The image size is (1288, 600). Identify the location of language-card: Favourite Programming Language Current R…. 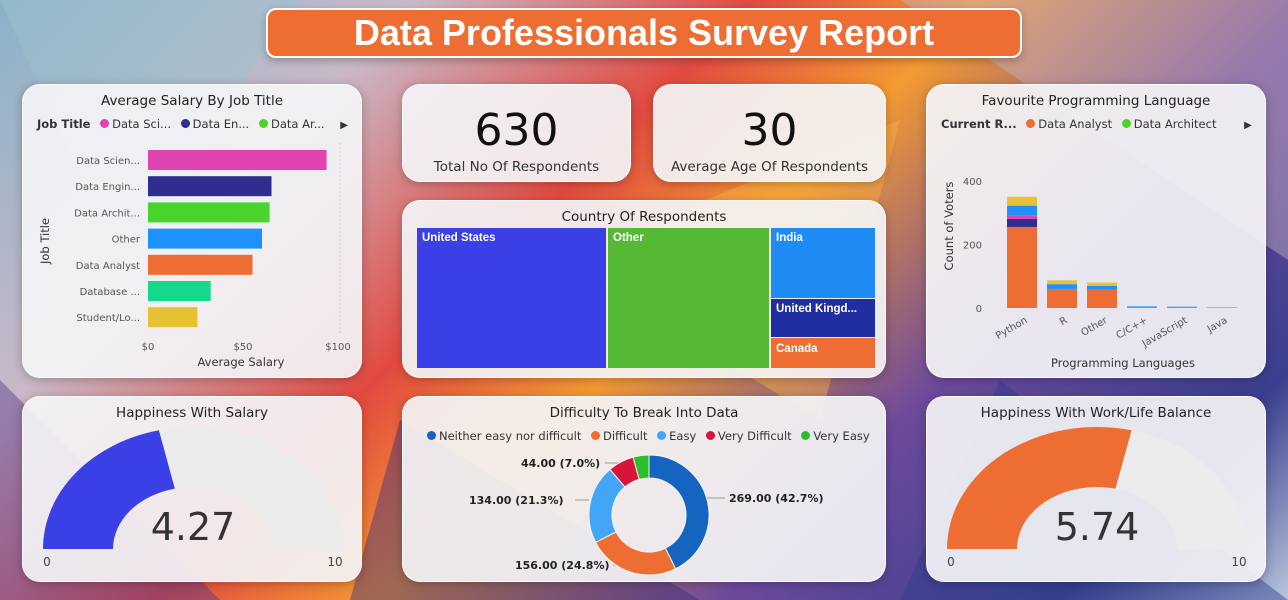
(1096, 231).